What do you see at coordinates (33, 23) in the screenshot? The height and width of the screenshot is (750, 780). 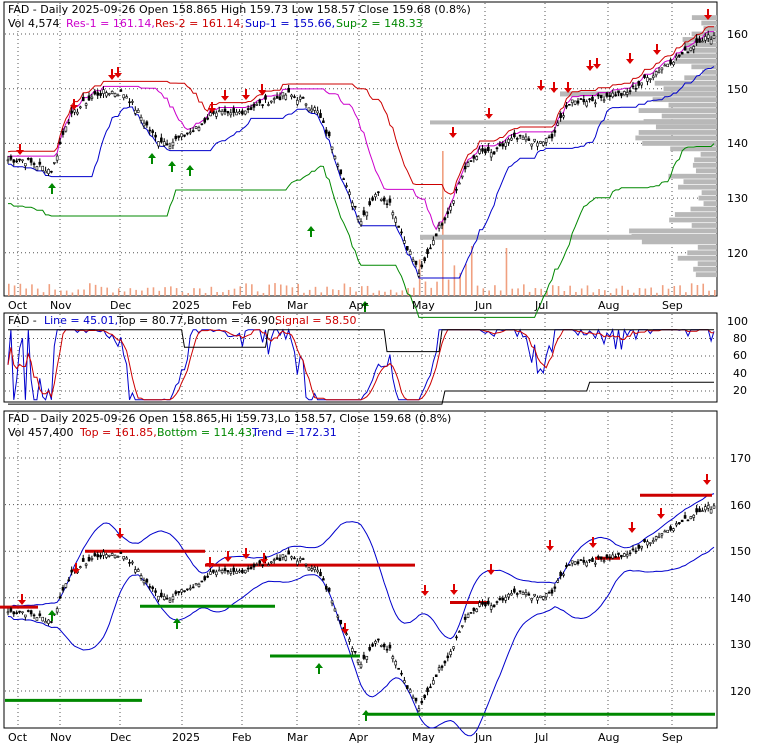 I see `top-vol-label: Vol 4,574` at bounding box center [33, 23].